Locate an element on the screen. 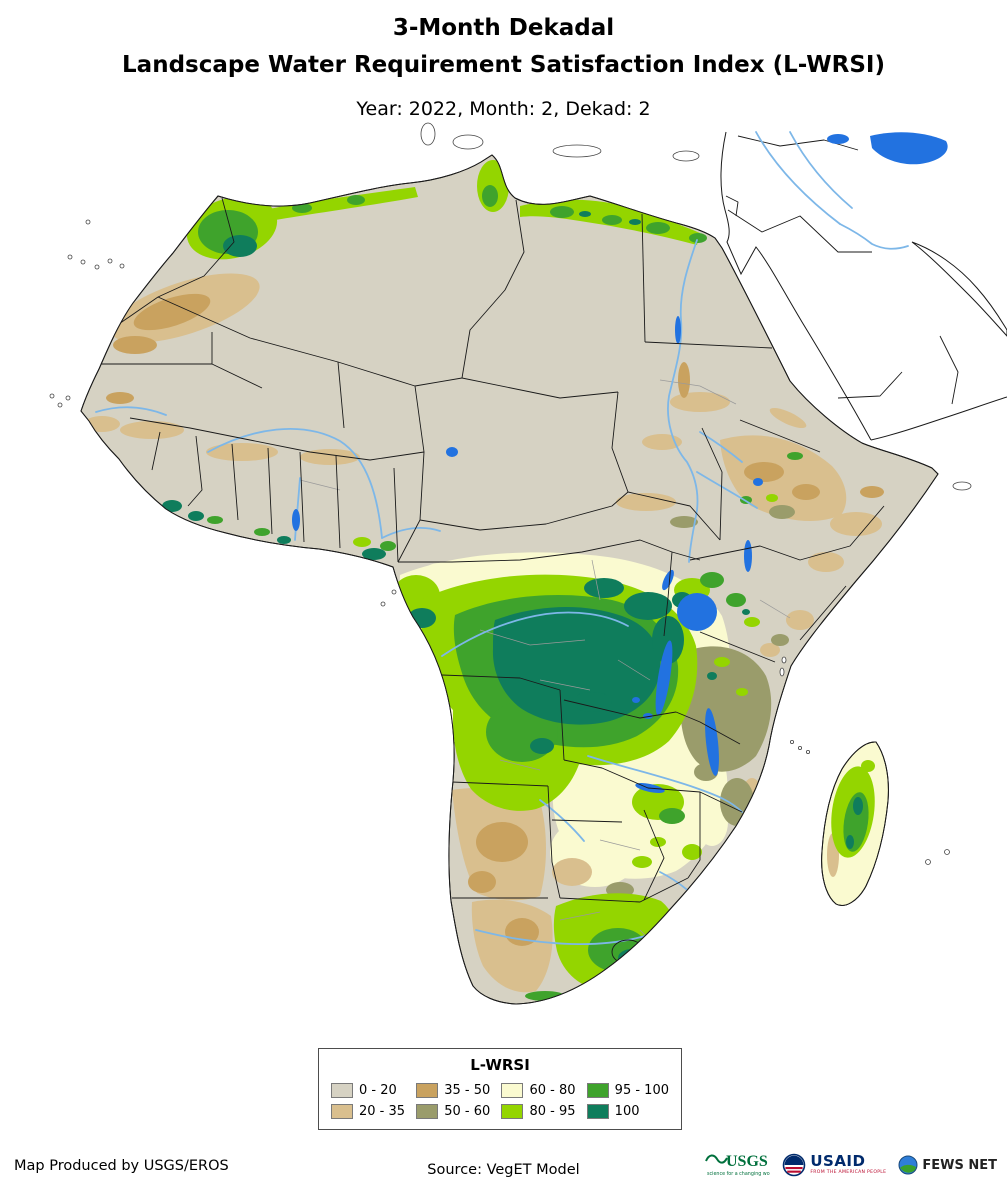 Image resolution: width=1007 pixels, height=1200 pixels. legend-item: 0 - 20 is located at coordinates (369, 1090).